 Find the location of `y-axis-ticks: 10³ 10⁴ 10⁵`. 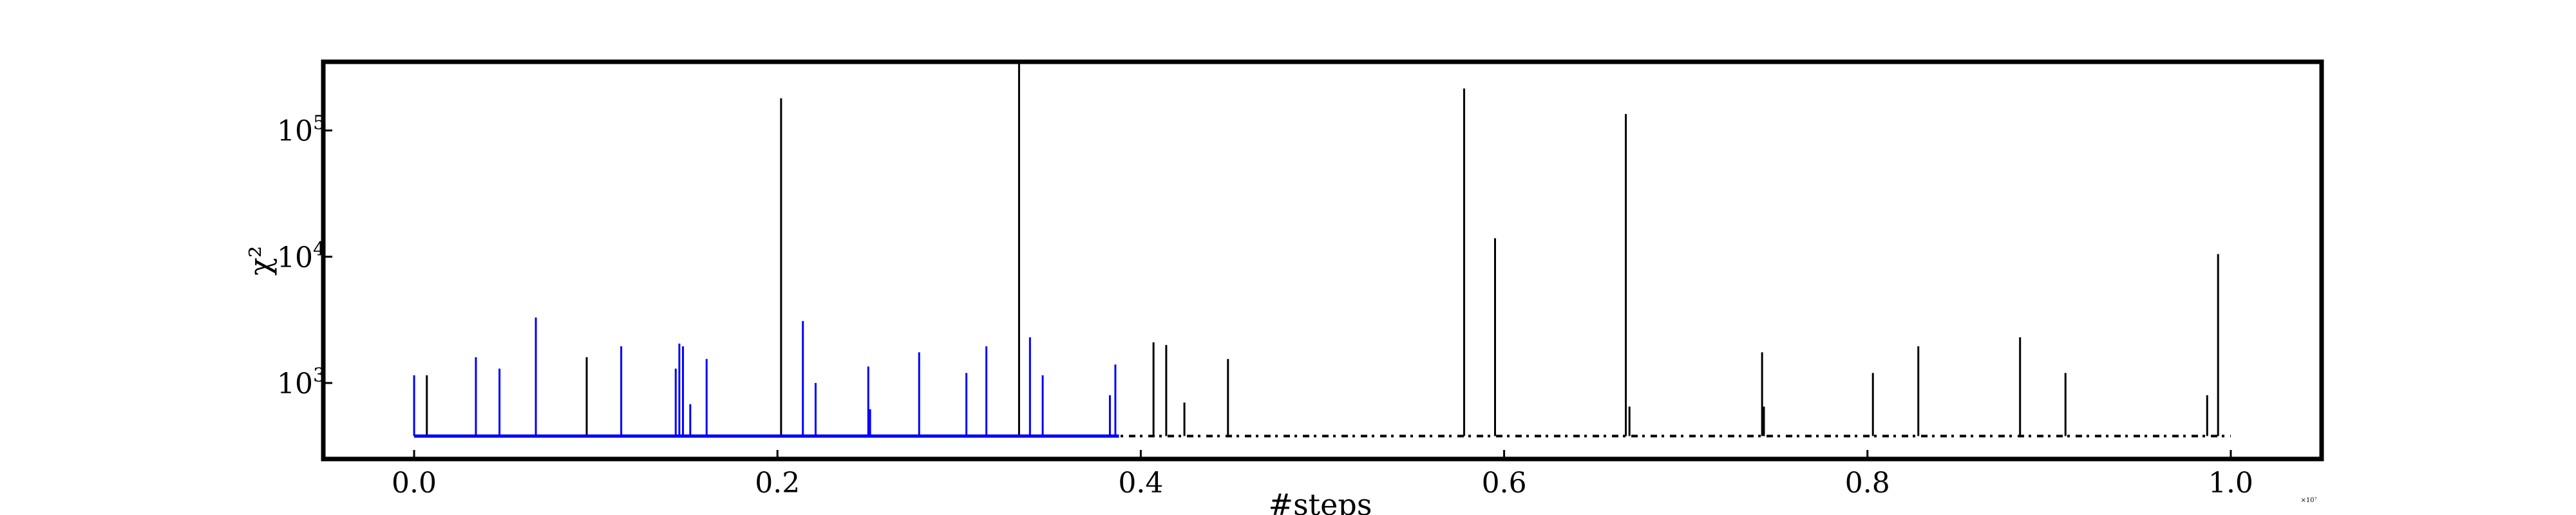

y-axis-ticks: 10³ 10⁴ 10⁵ is located at coordinates (304, 256).